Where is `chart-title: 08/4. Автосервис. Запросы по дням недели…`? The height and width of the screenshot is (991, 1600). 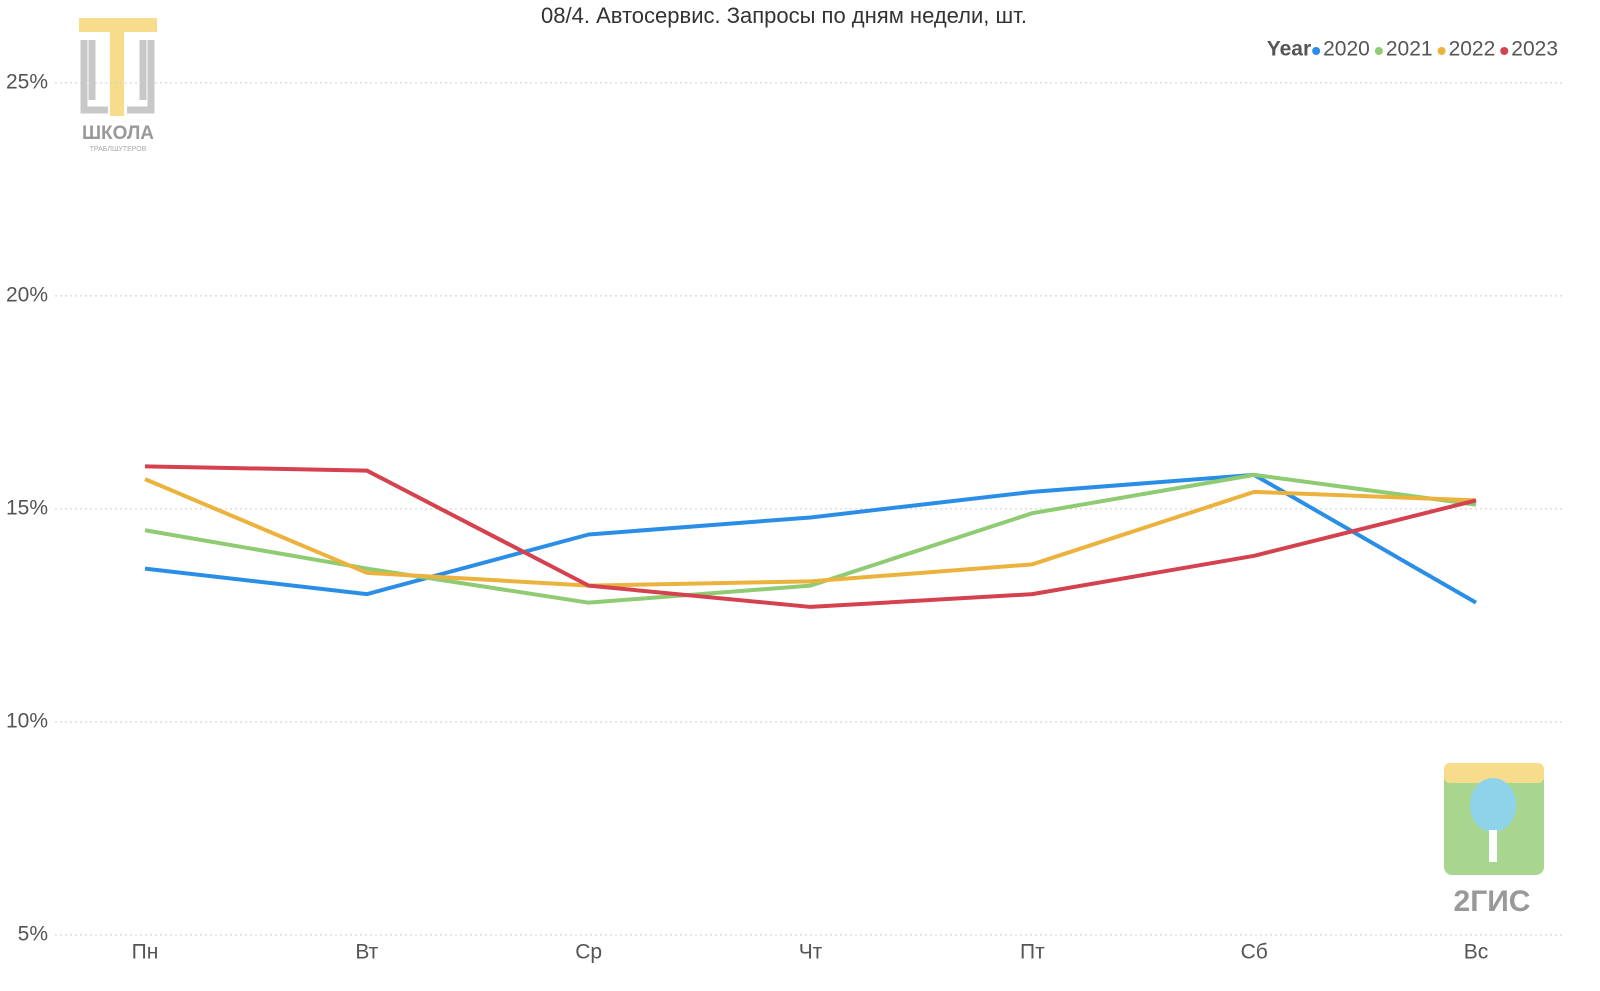
chart-title: 08/4. Автосервис. Запросы по дням недели… is located at coordinates (784, 15).